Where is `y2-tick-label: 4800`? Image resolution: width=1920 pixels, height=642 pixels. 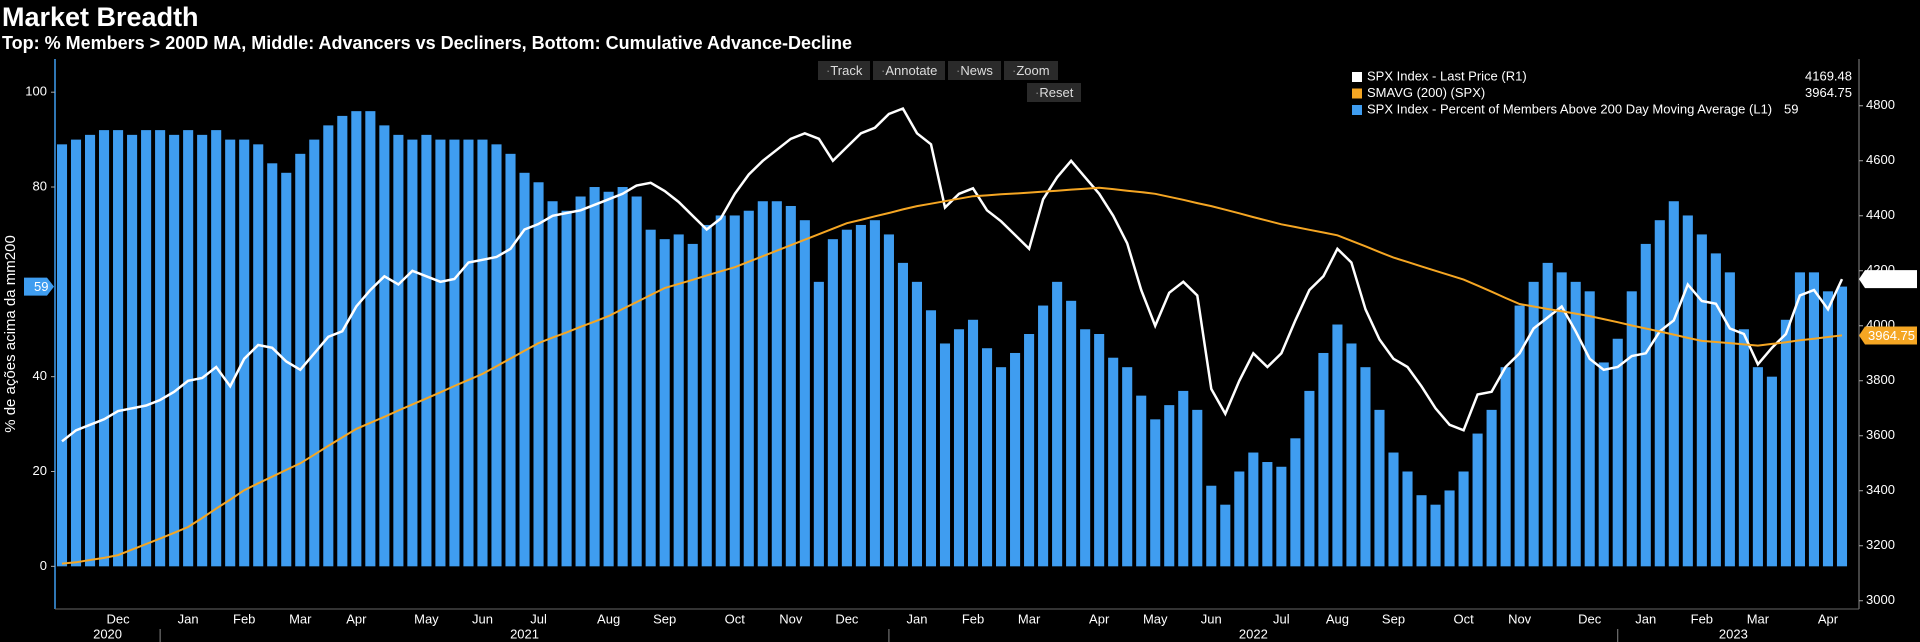 y2-tick-label: 4800 is located at coordinates (1880, 104).